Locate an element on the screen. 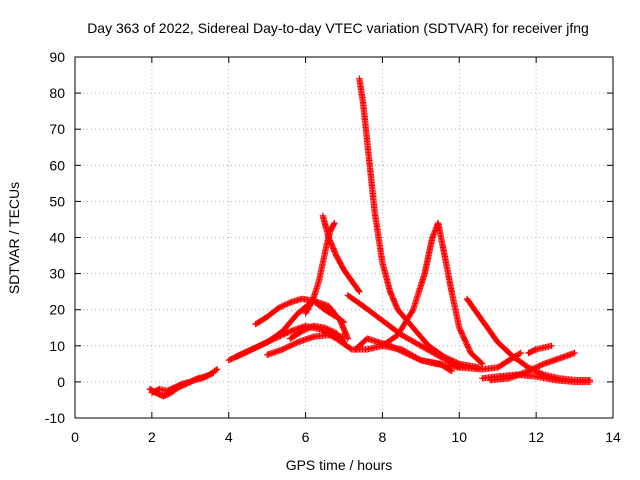 The height and width of the screenshot is (480, 640). x-tick-label: 12 is located at coordinates (536, 437).